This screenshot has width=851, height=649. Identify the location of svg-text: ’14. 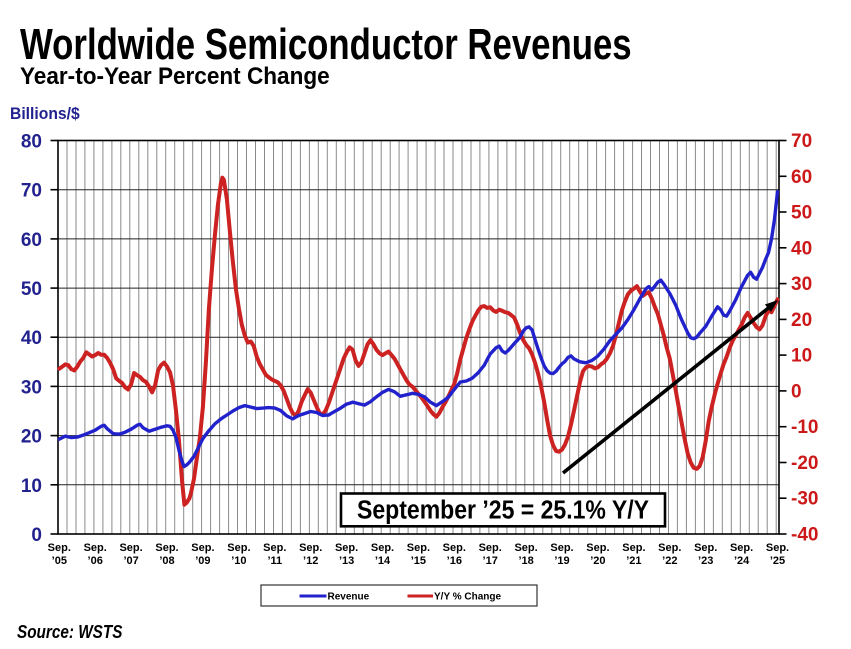
(383, 561).